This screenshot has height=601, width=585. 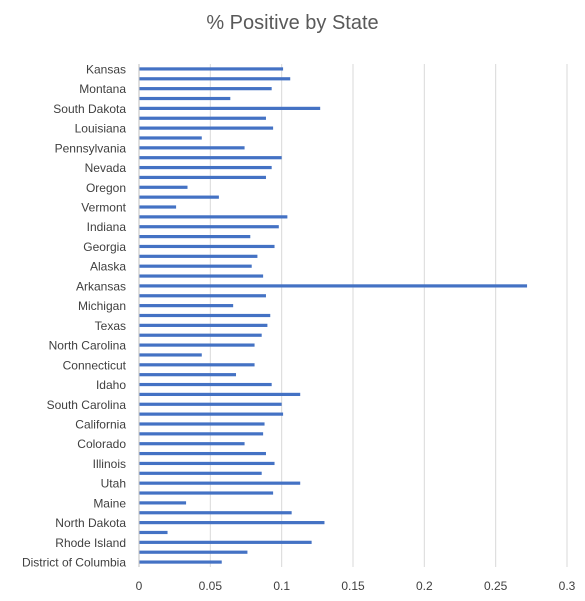 What do you see at coordinates (100, 424) in the screenshot?
I see `category-label: California` at bounding box center [100, 424].